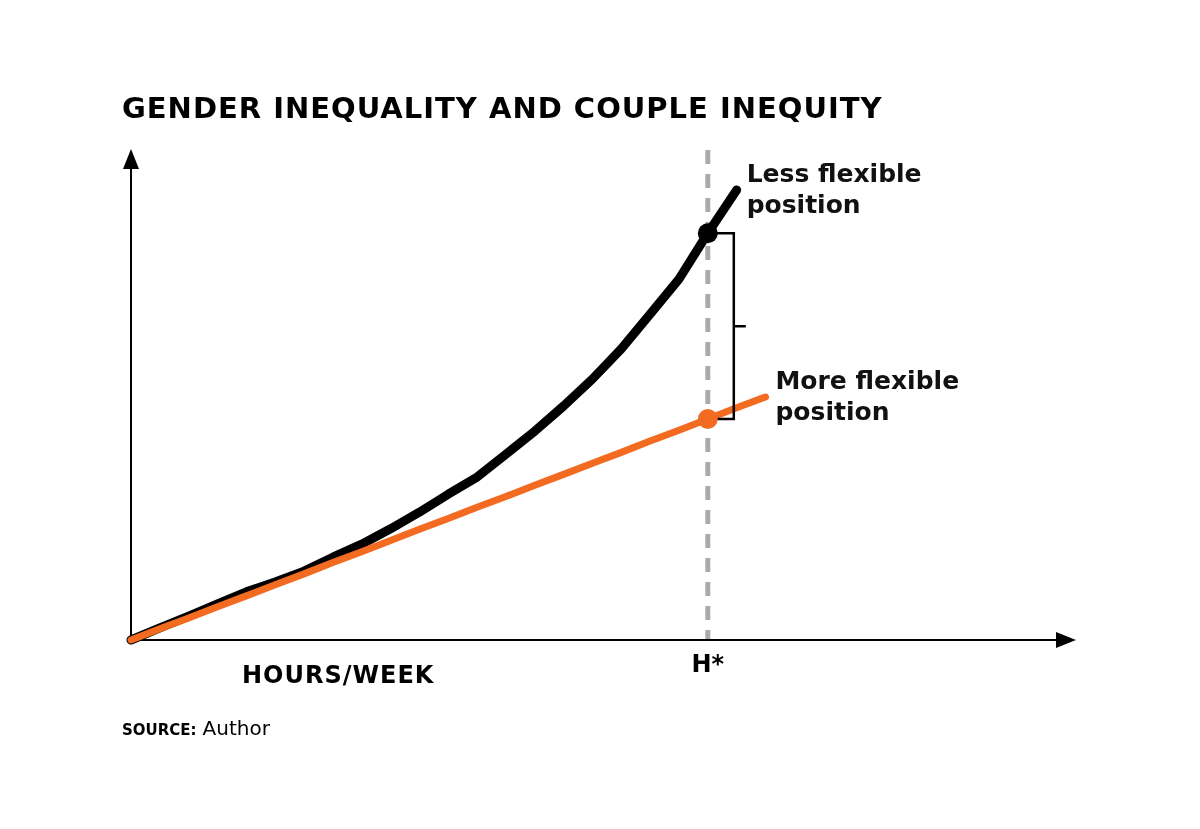 The width and height of the screenshot is (1200, 829). I want to click on source-note: SOURCE: Author, so click(196, 728).